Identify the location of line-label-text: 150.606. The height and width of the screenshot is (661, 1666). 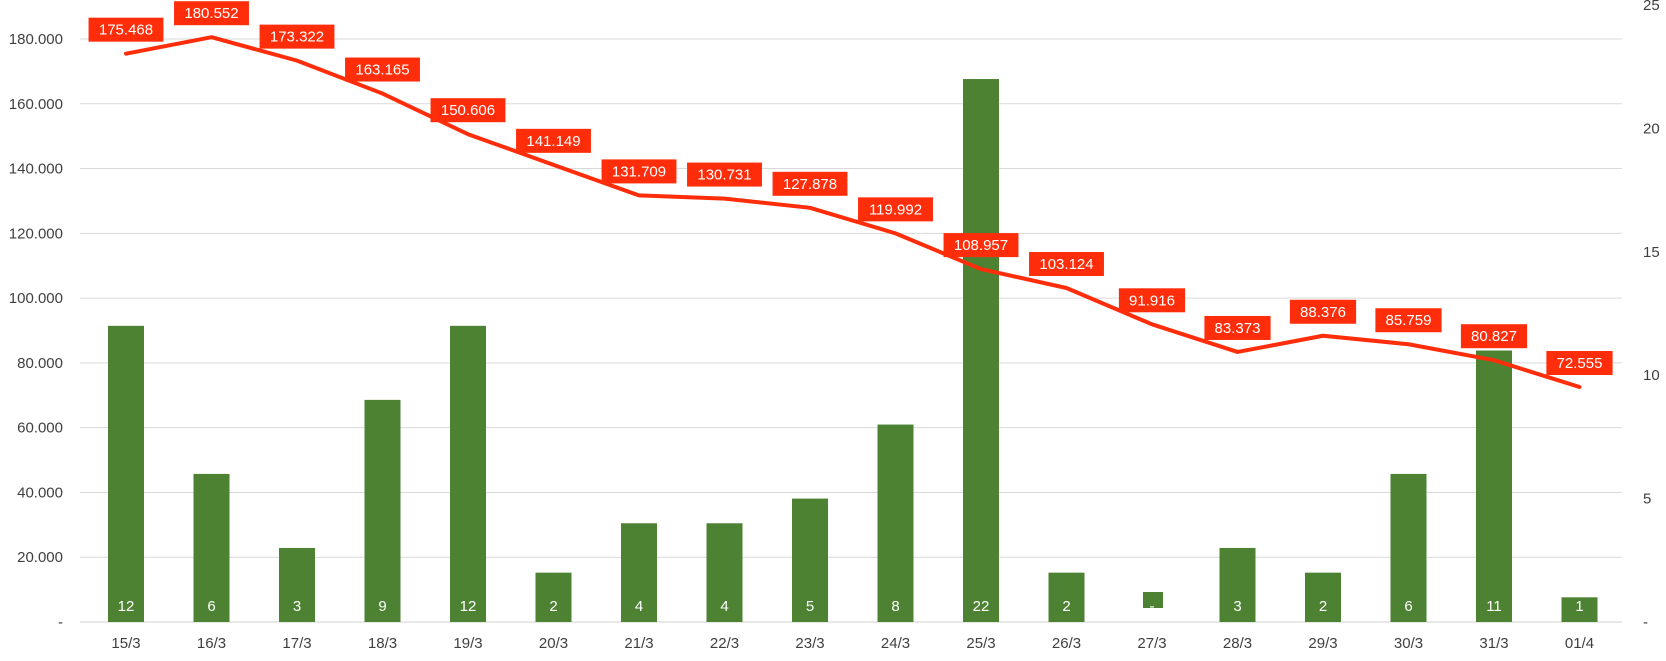
(468, 110).